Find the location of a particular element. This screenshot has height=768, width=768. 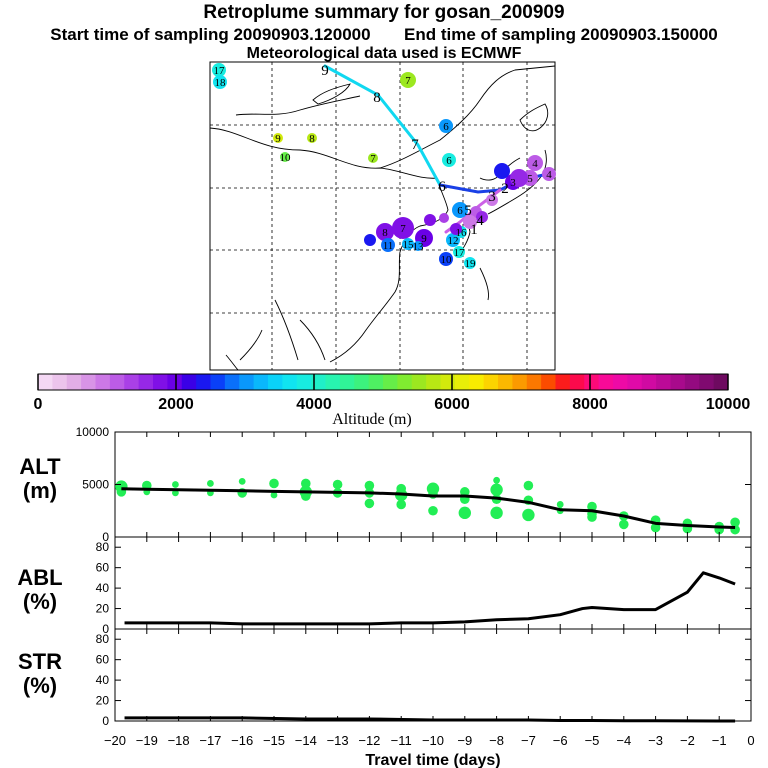

colorbar-tick-label: 10000 is located at coordinates (728, 404).